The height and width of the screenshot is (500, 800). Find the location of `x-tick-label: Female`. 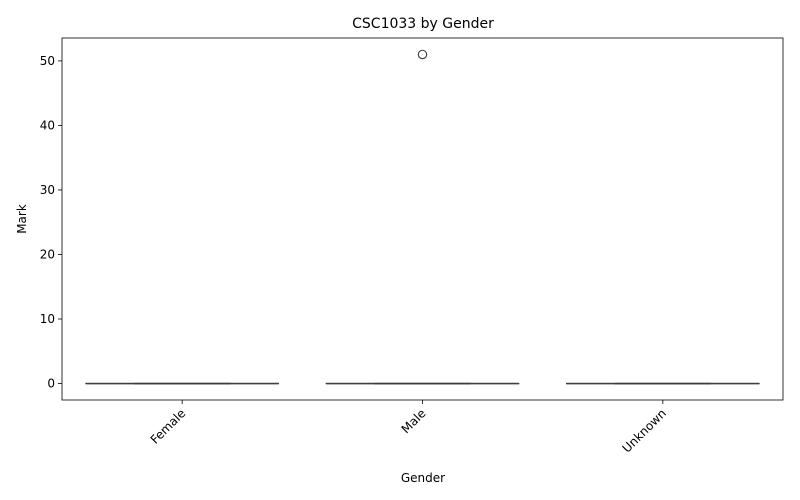

x-tick-label: Female is located at coordinates (168, 426).